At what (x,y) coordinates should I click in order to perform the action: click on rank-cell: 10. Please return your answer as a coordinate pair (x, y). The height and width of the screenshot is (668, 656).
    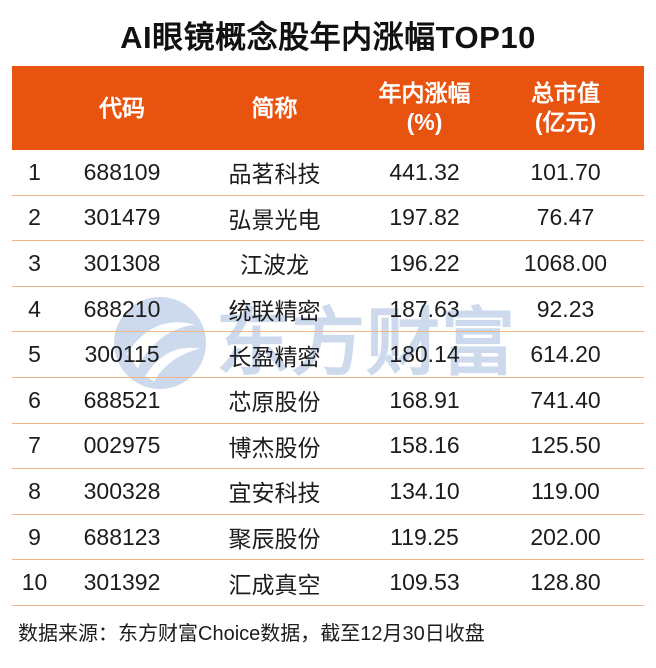
    Looking at the image, I should click on (34, 582).